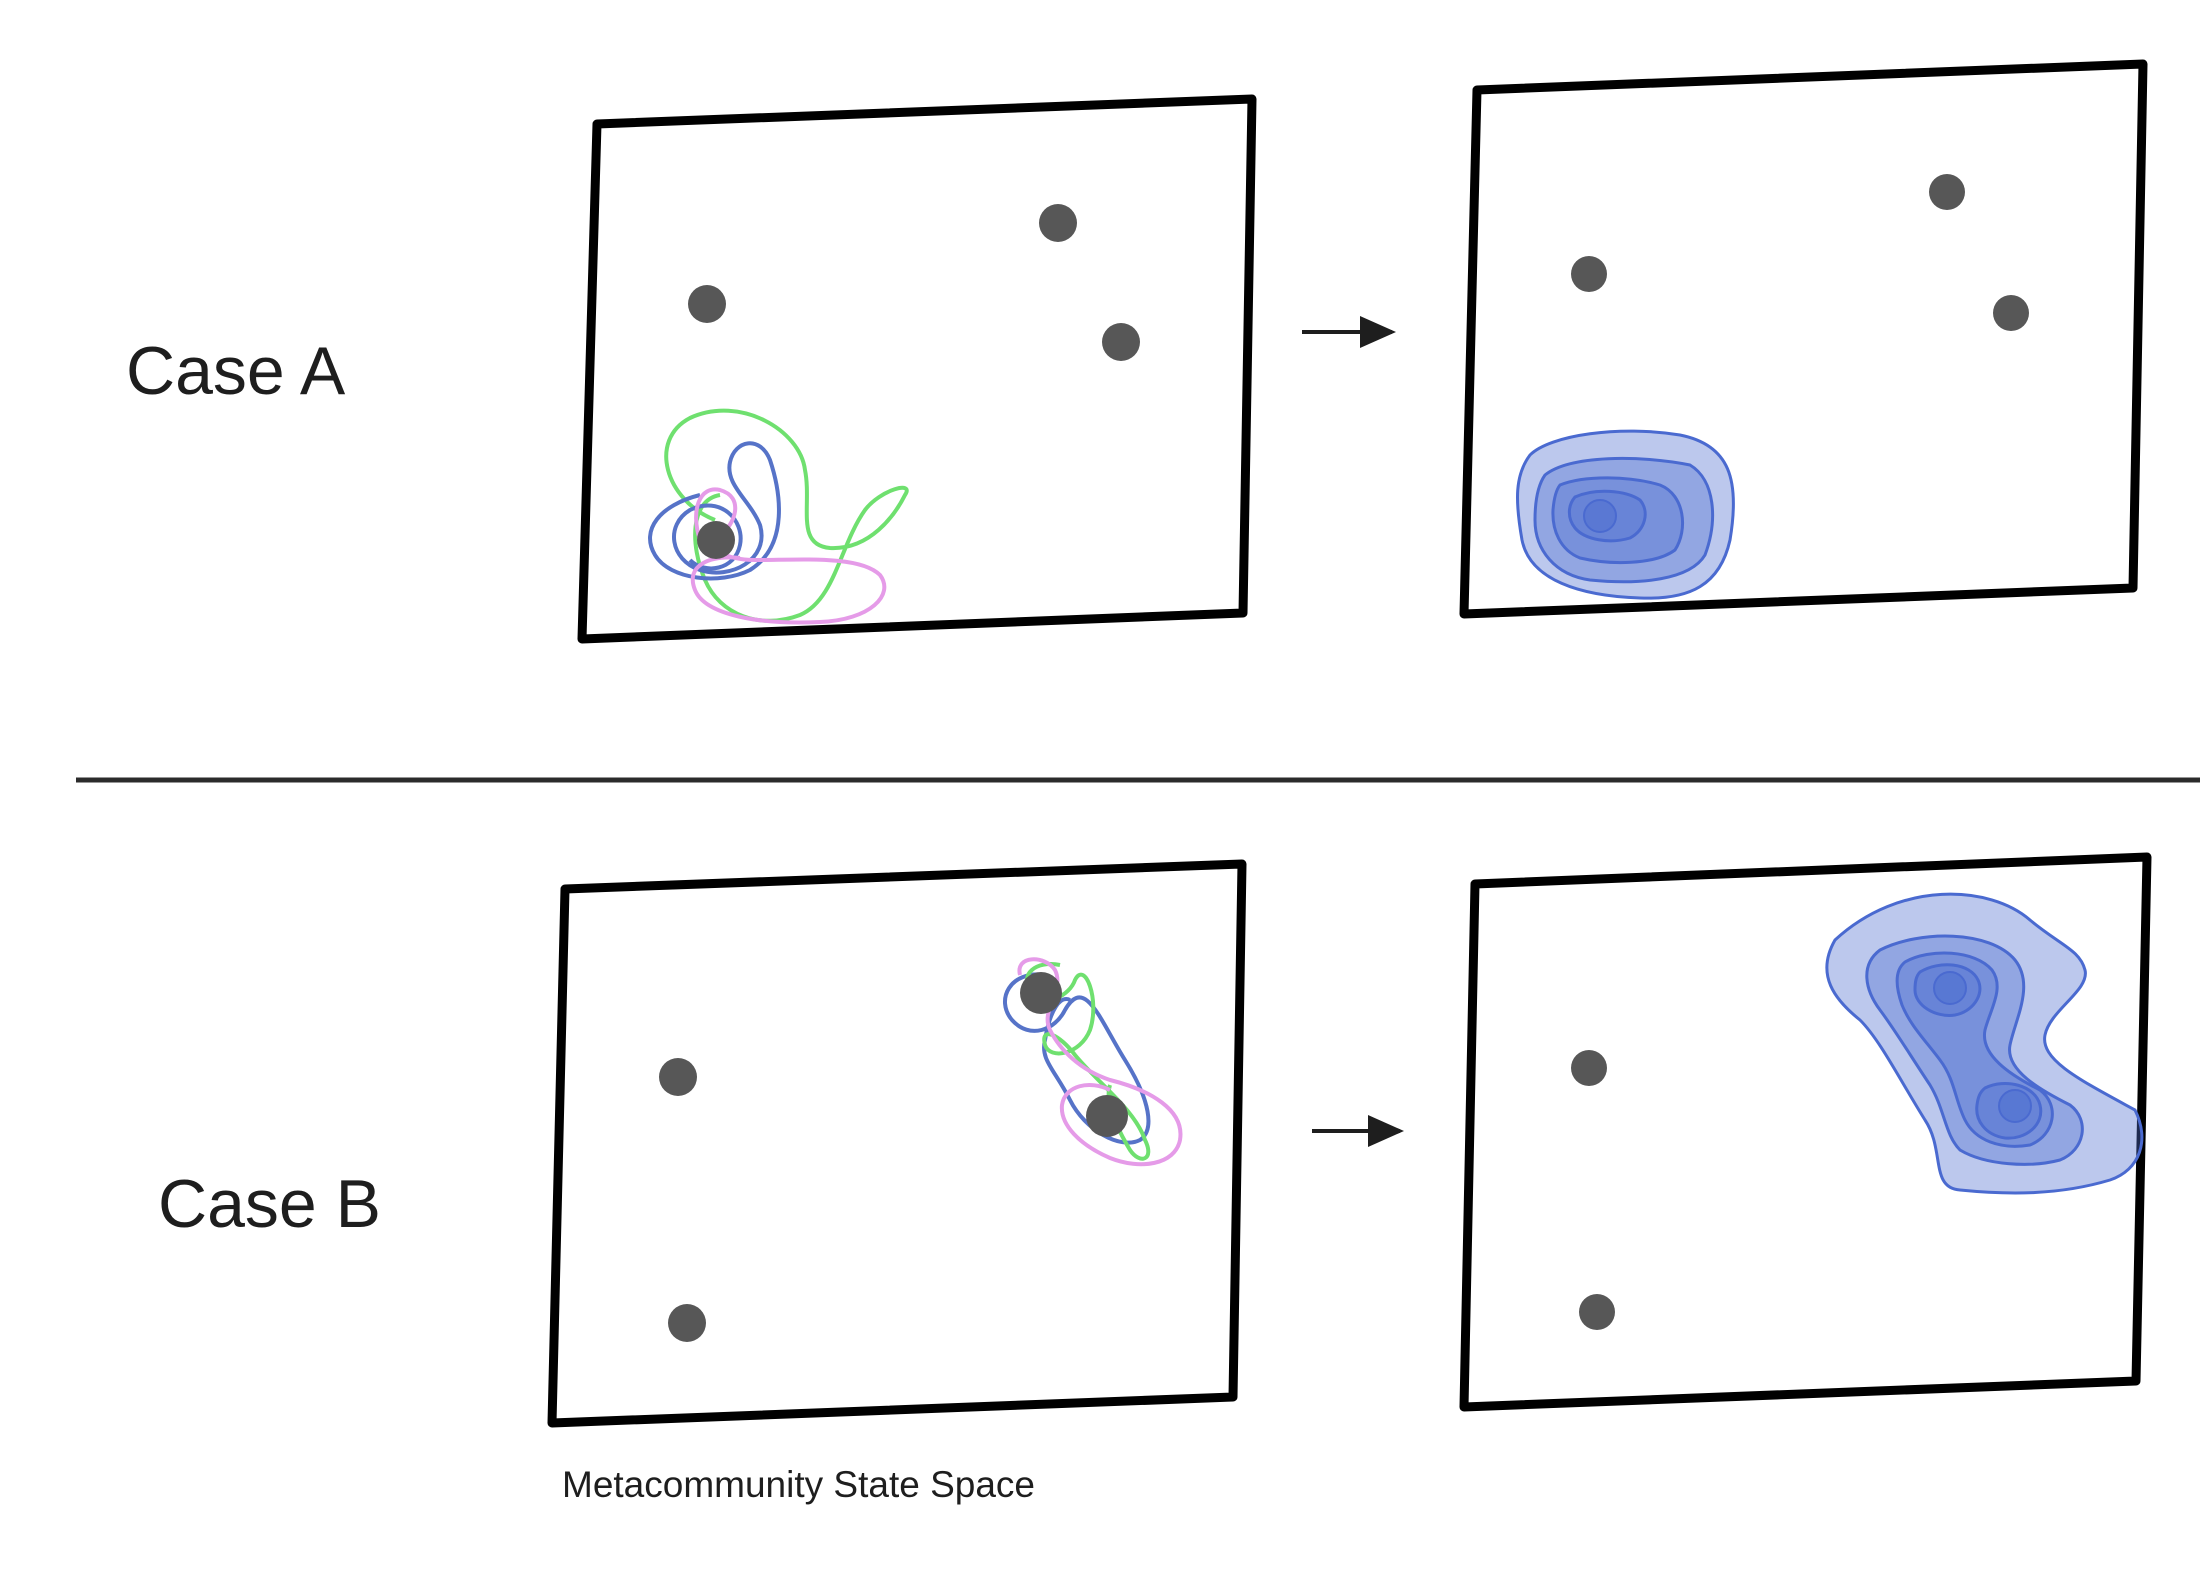 The image size is (2200, 1569). I want to click on state-space-caption: Metacommunity State Space, so click(798, 1484).